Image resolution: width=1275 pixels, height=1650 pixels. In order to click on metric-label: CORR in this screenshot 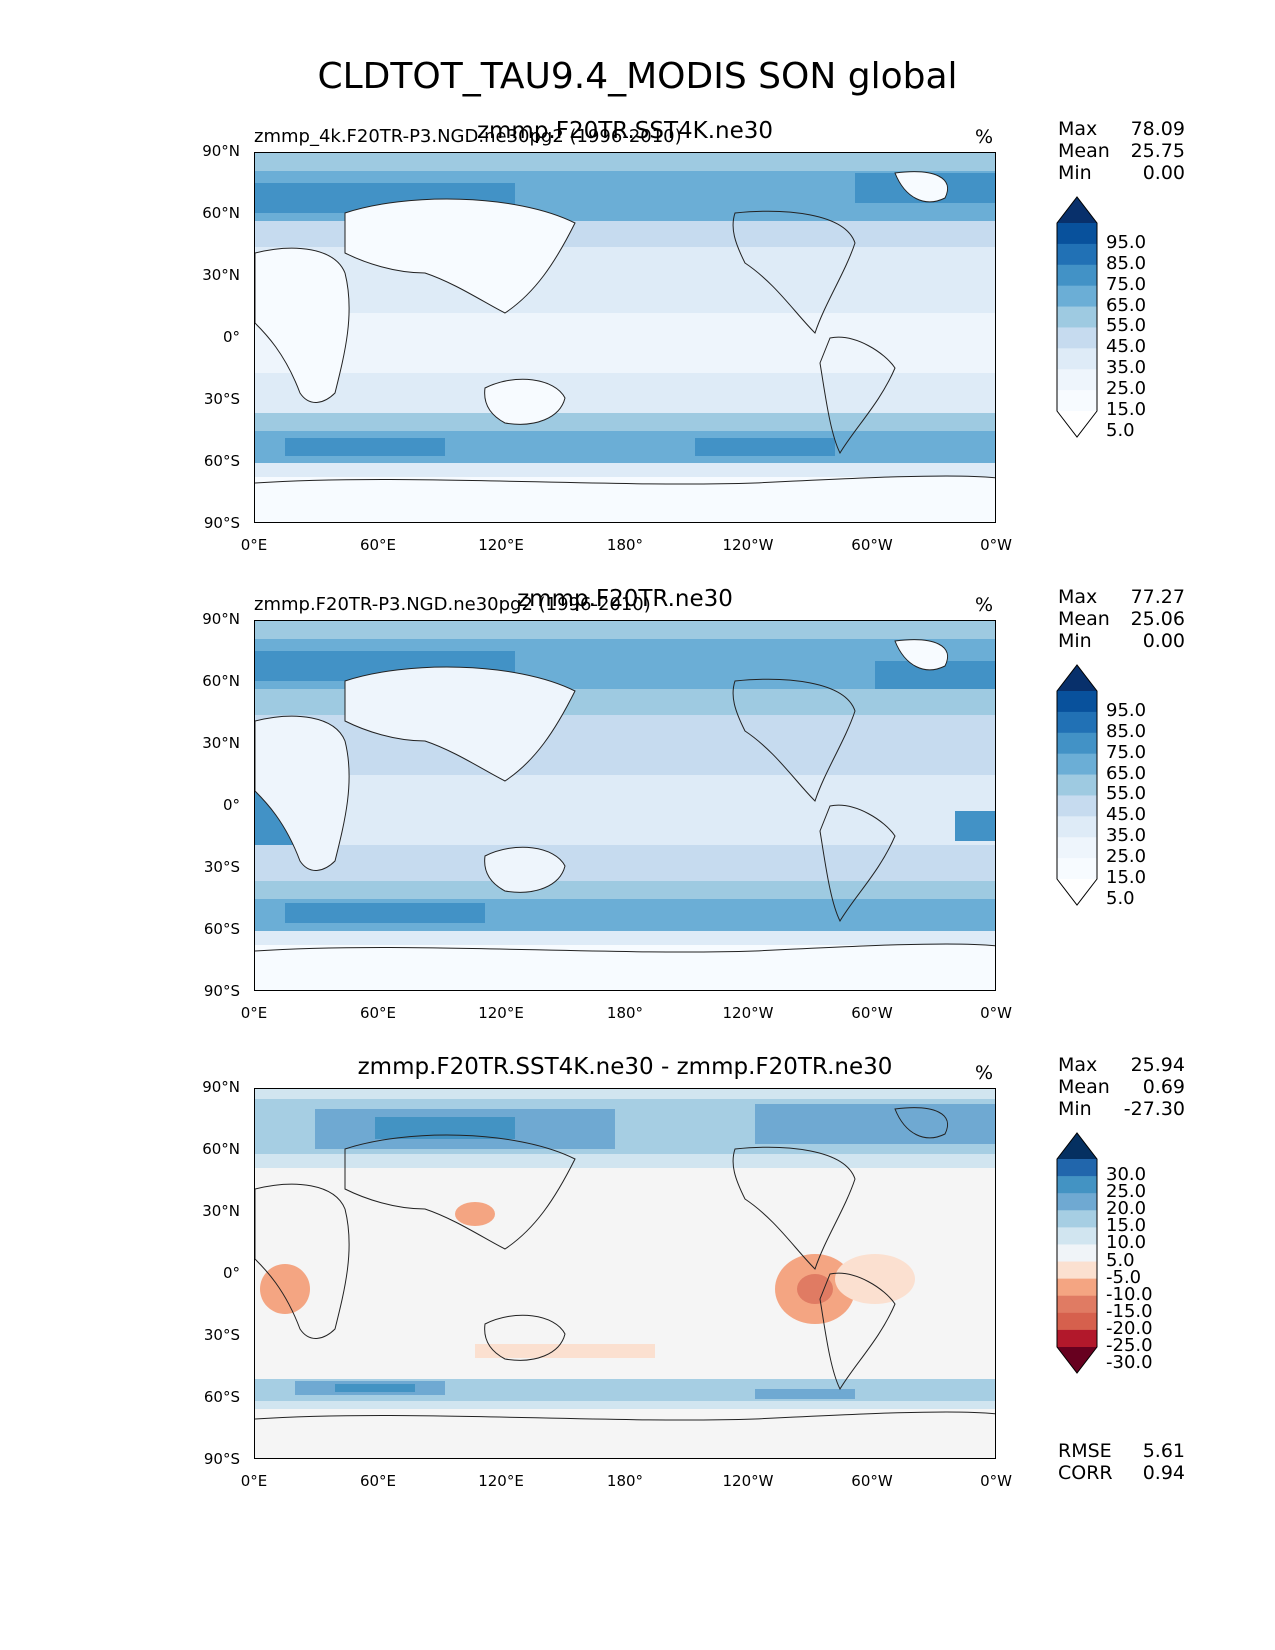, I will do `click(1085, 1473)`.